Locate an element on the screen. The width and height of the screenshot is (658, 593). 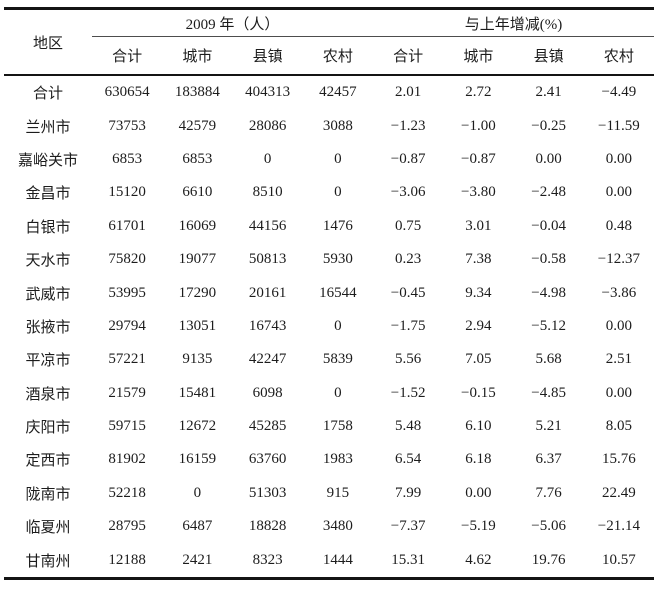
region-cell: 天水市 is located at coordinates (48, 261).